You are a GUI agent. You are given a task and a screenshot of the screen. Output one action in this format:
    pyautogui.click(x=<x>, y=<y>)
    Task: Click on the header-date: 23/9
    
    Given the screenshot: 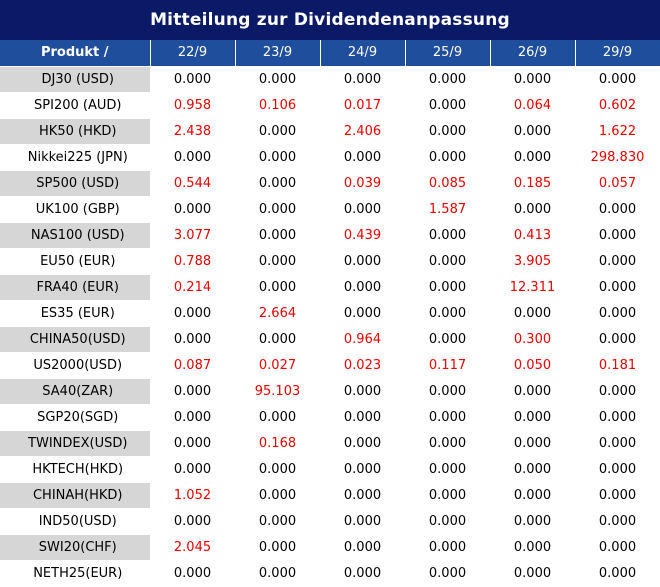 What is the action you would take?
    pyautogui.click(x=278, y=53)
    